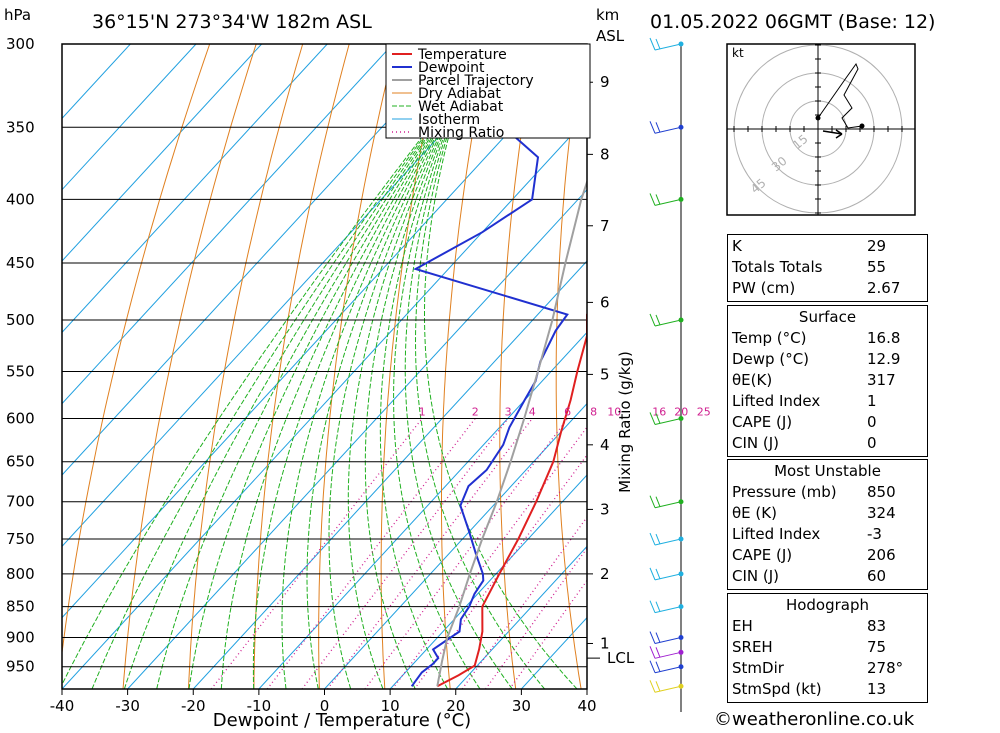  What do you see at coordinates (605, 302) in the screenshot?
I see `km-tick-label: 6` at bounding box center [605, 302].